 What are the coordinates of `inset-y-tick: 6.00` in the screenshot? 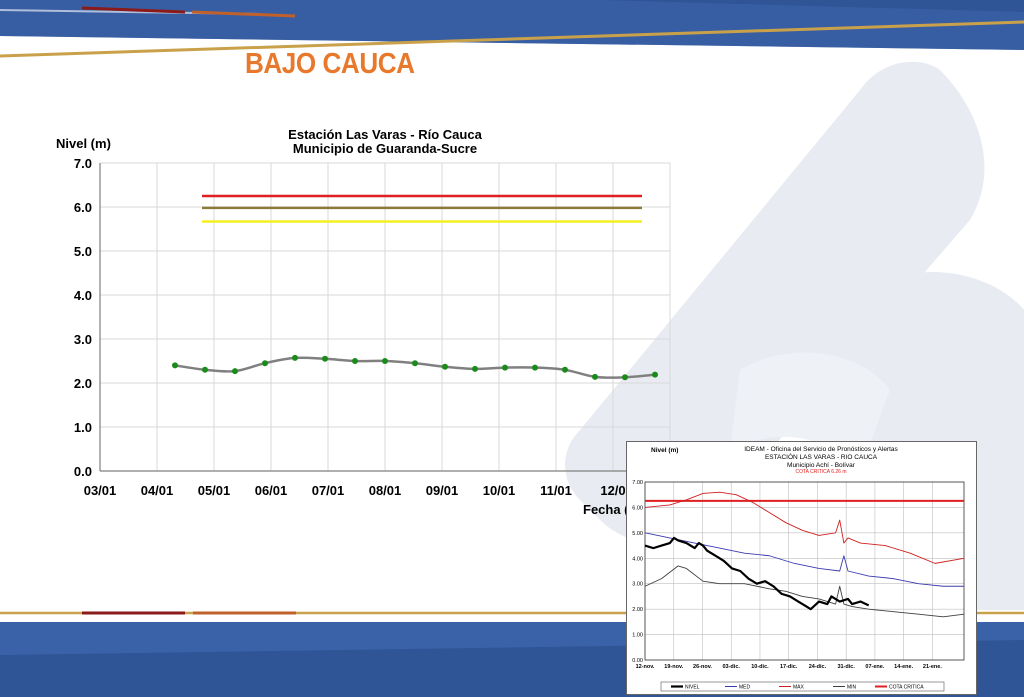 It's located at (637, 508).